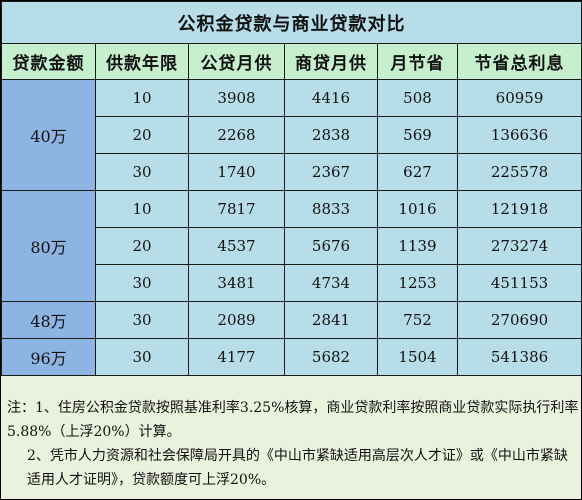 The width and height of the screenshot is (582, 500). What do you see at coordinates (519, 61) in the screenshot?
I see `header-total-interest-saving: 节省总利息` at bounding box center [519, 61].